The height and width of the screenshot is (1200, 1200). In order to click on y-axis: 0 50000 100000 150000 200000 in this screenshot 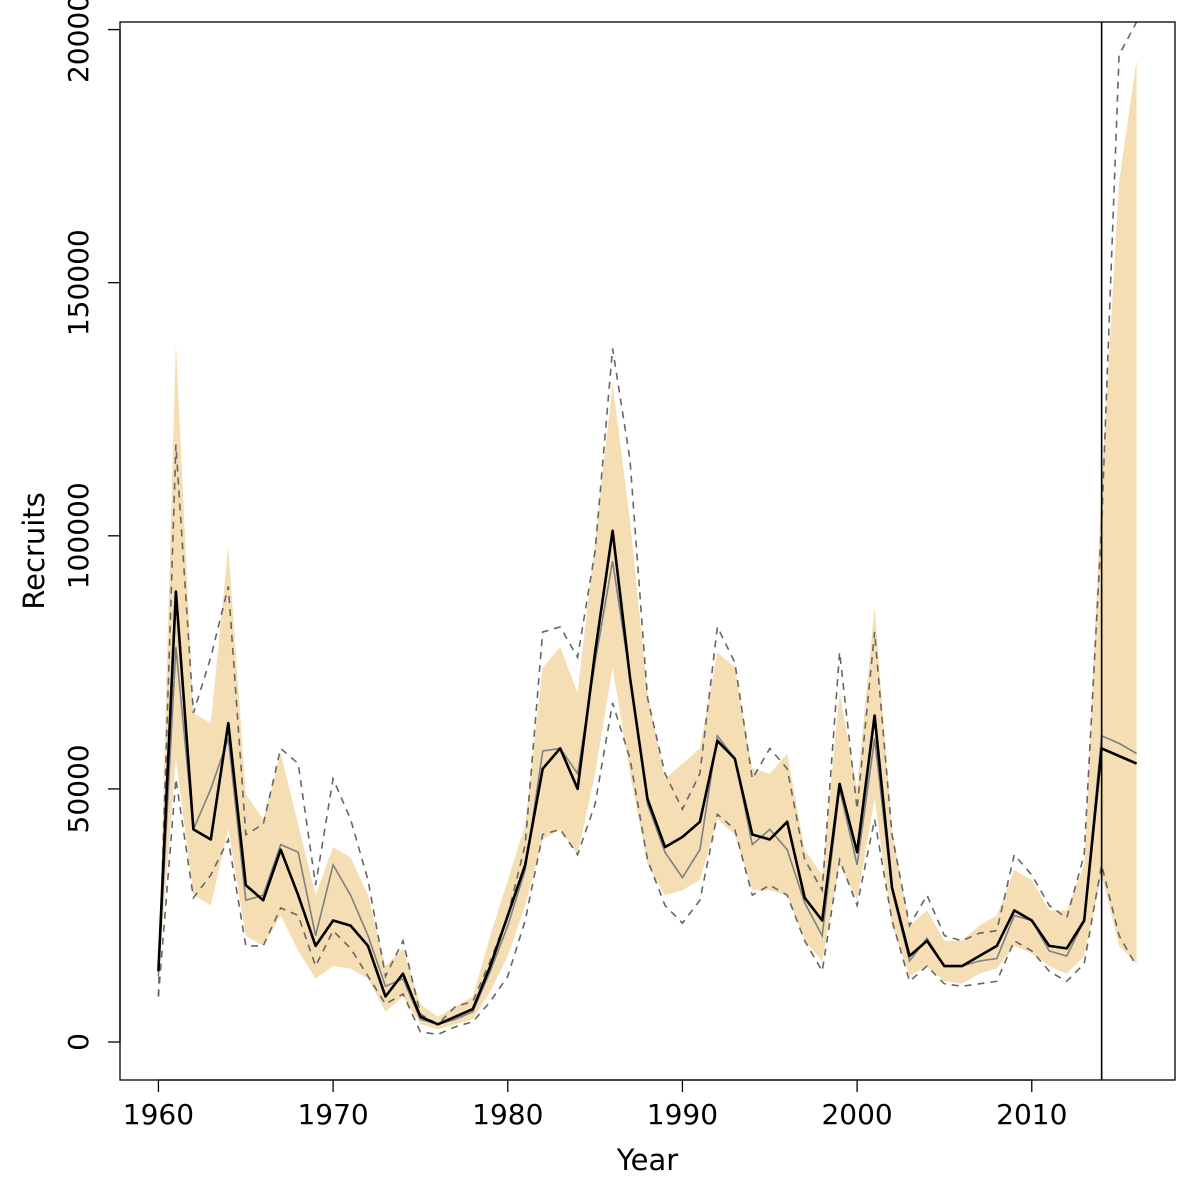, I will do `click(91, 525)`.